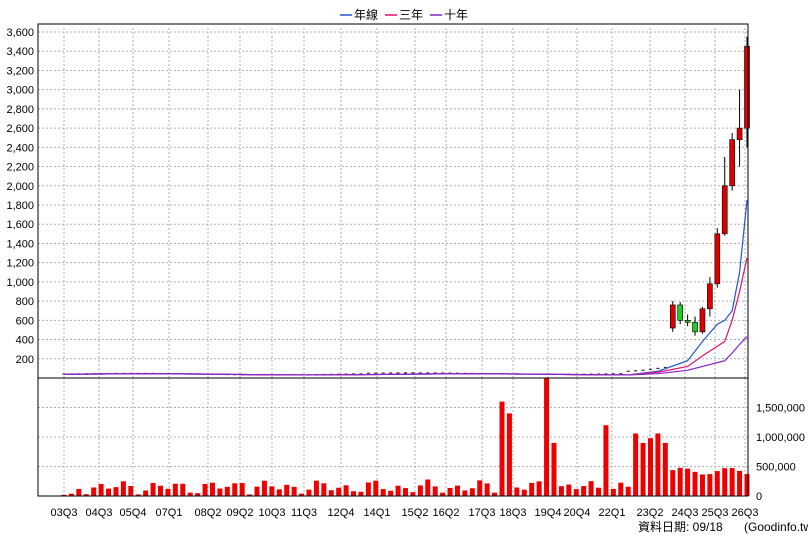 Image resolution: width=808 pixels, height=540 pixels. Describe the element at coordinates (25, 321) in the screenshot. I see `price-tick-label: 600` at that location.